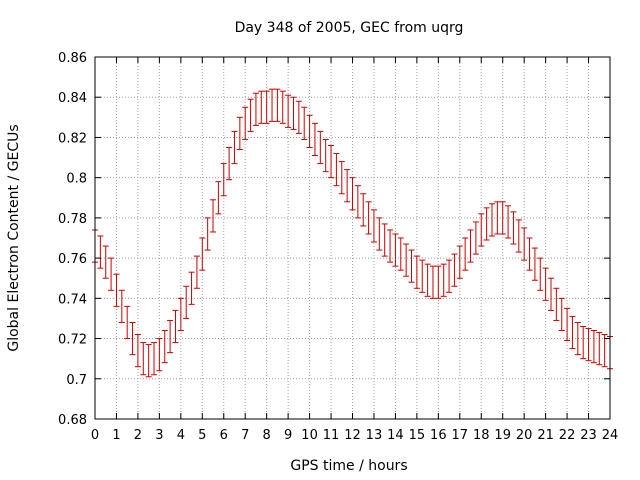 The height and width of the screenshot is (480, 640). What do you see at coordinates (288, 435) in the screenshot?
I see `x-tick-label: 9` at bounding box center [288, 435].